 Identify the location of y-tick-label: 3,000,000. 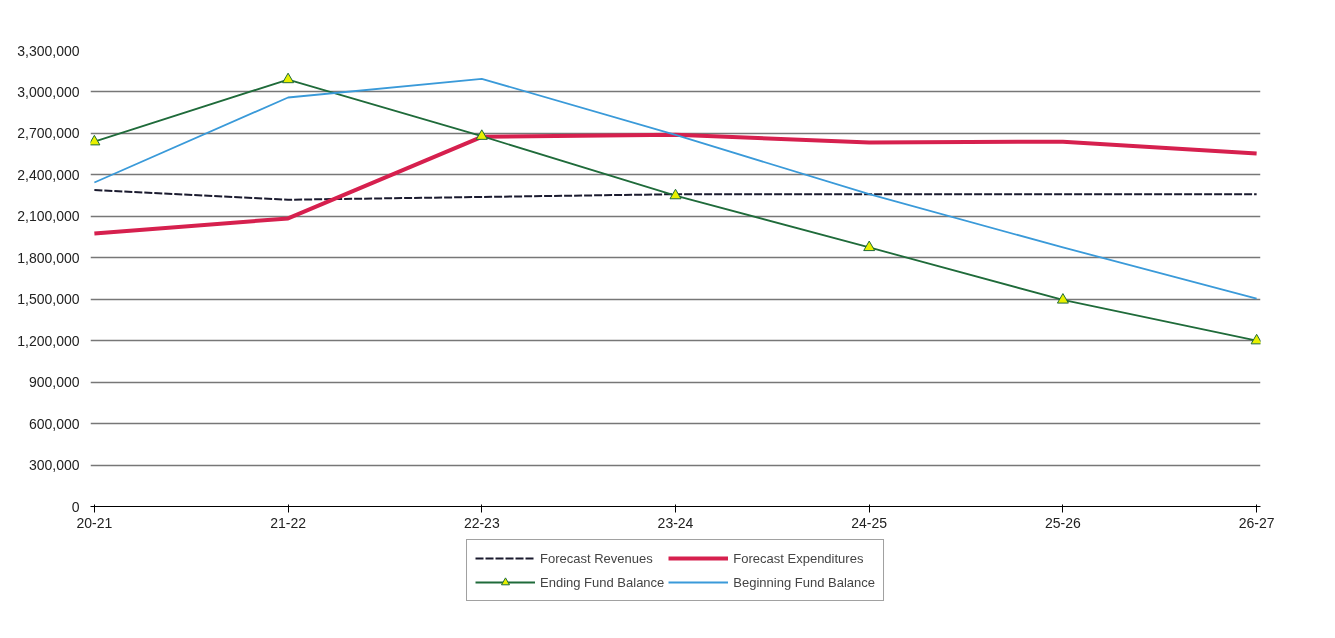
(48, 91).